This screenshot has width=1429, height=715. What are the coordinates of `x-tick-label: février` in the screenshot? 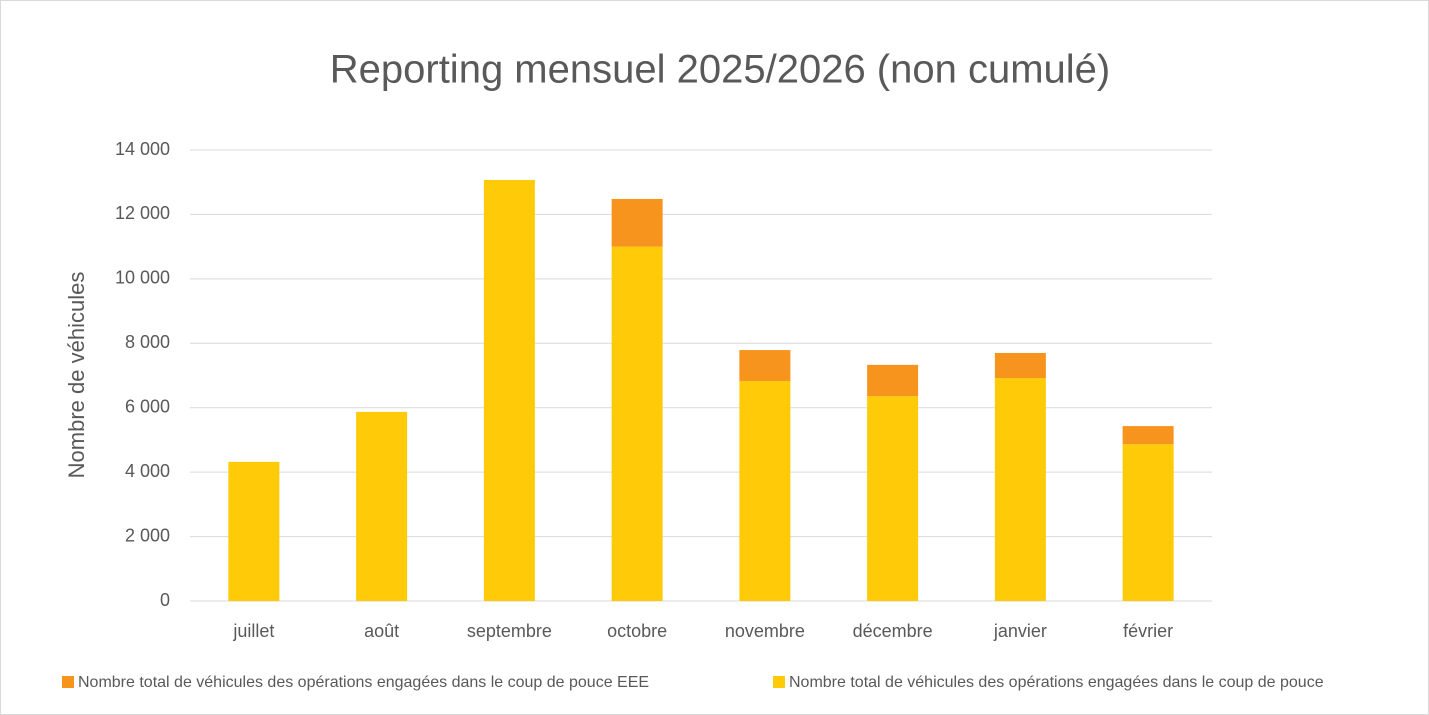 It's located at (1148, 631).